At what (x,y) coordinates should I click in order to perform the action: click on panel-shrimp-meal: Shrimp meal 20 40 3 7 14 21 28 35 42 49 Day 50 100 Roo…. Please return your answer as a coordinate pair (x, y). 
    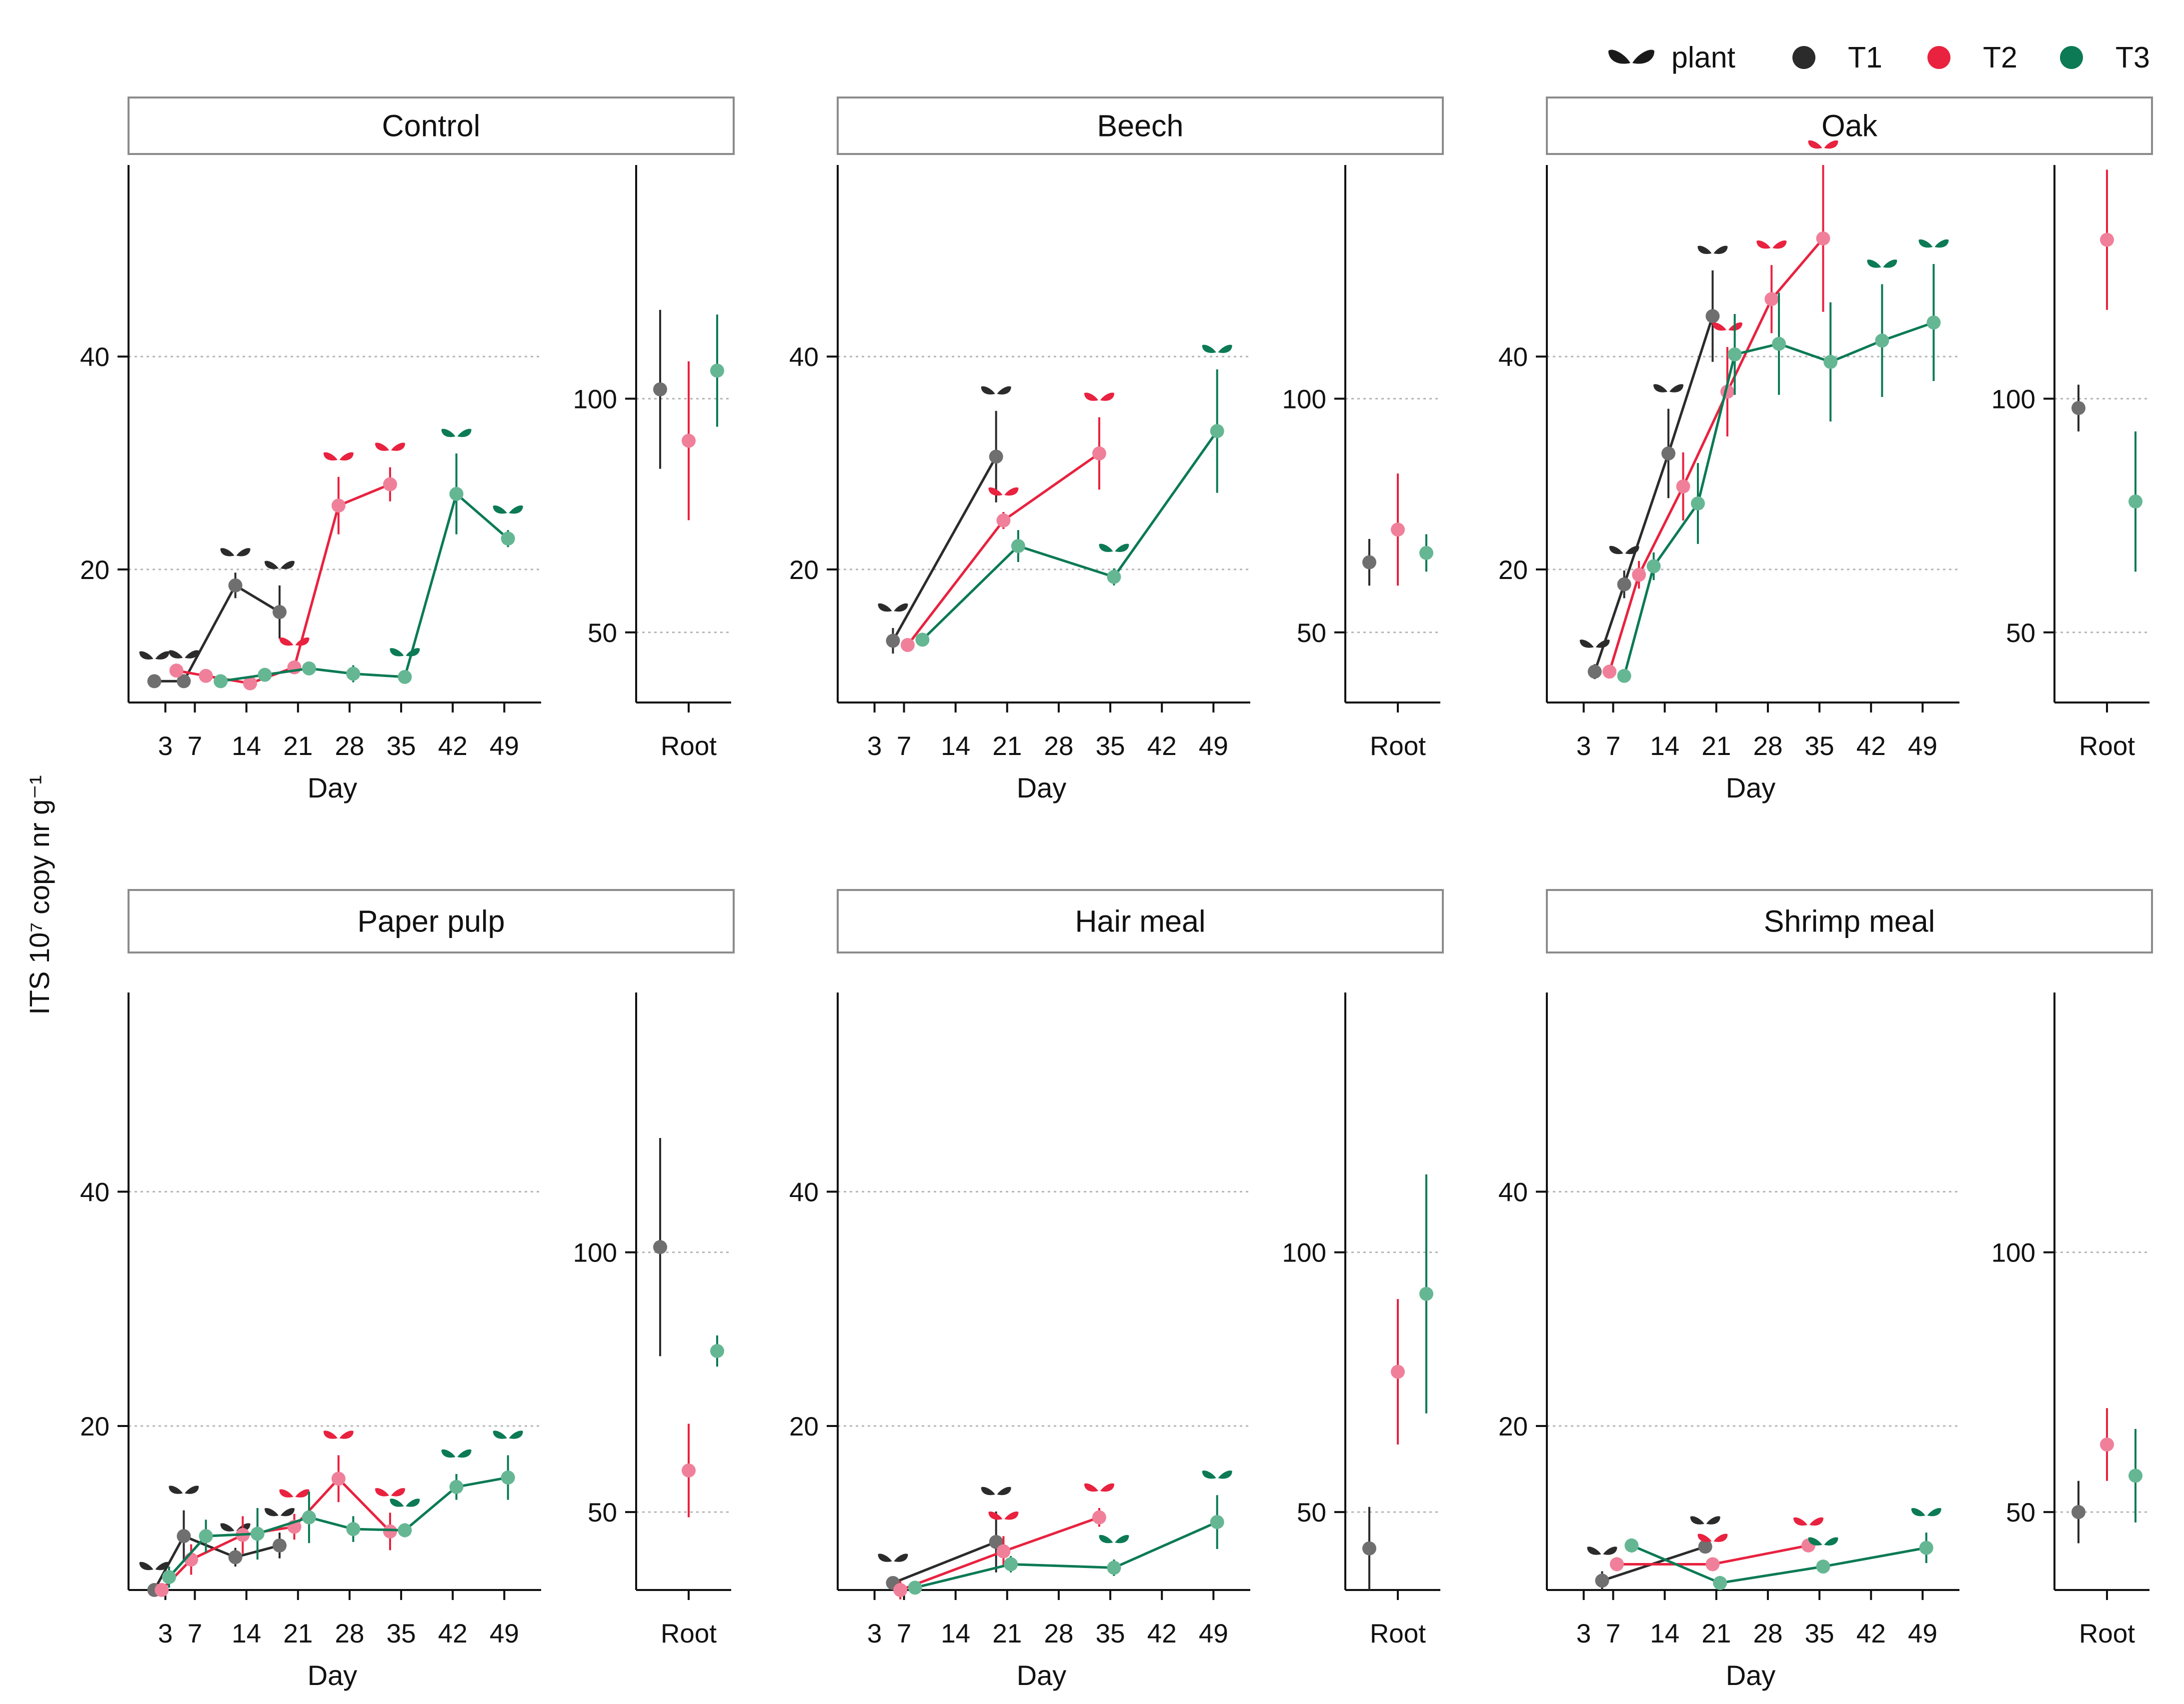
    Looking at the image, I should click on (1825, 1290).